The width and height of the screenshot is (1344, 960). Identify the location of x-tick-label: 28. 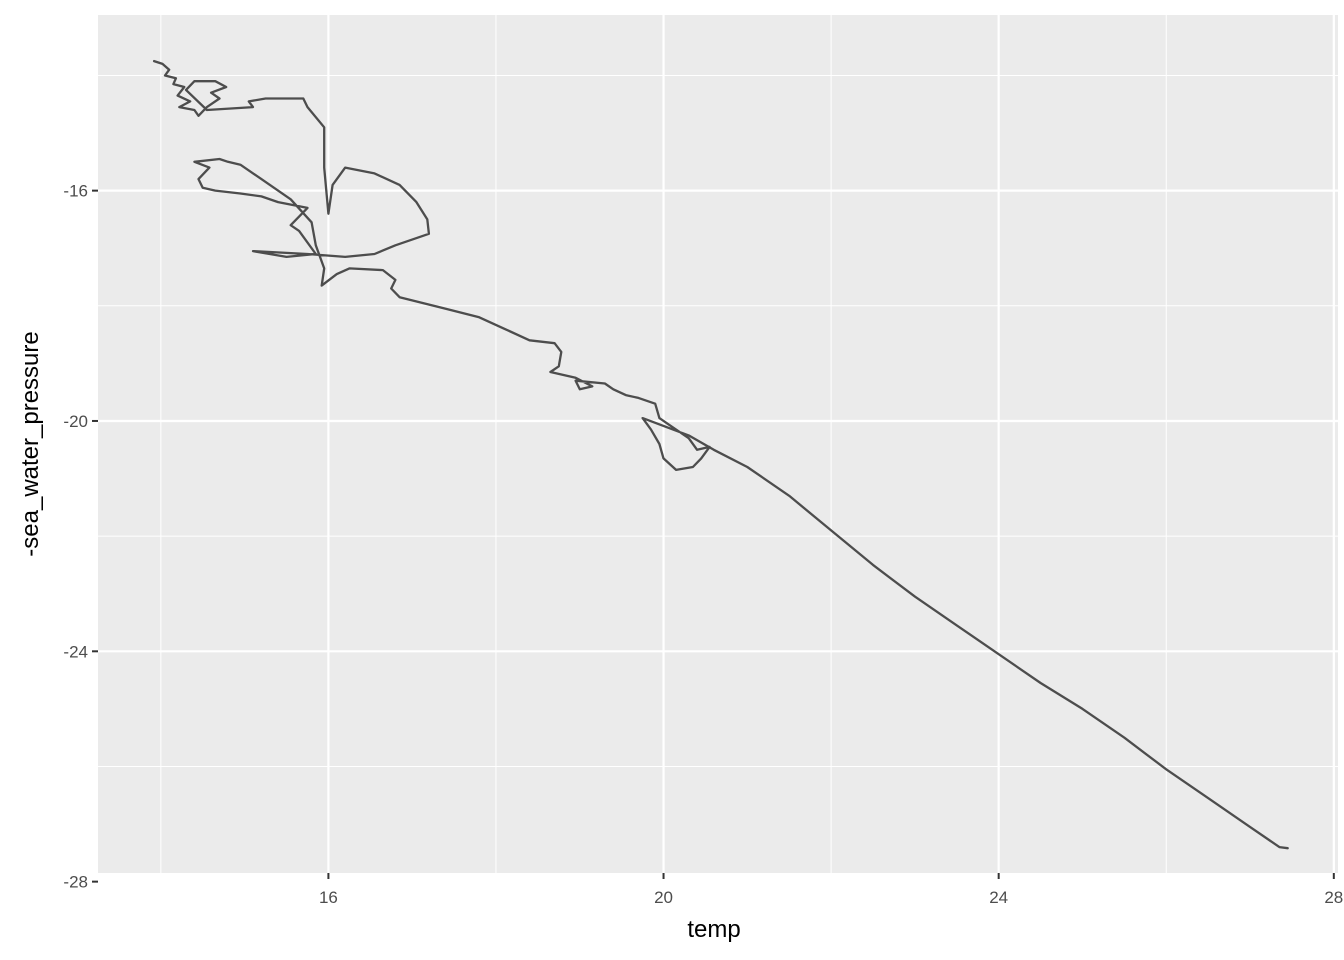
(1333, 897).